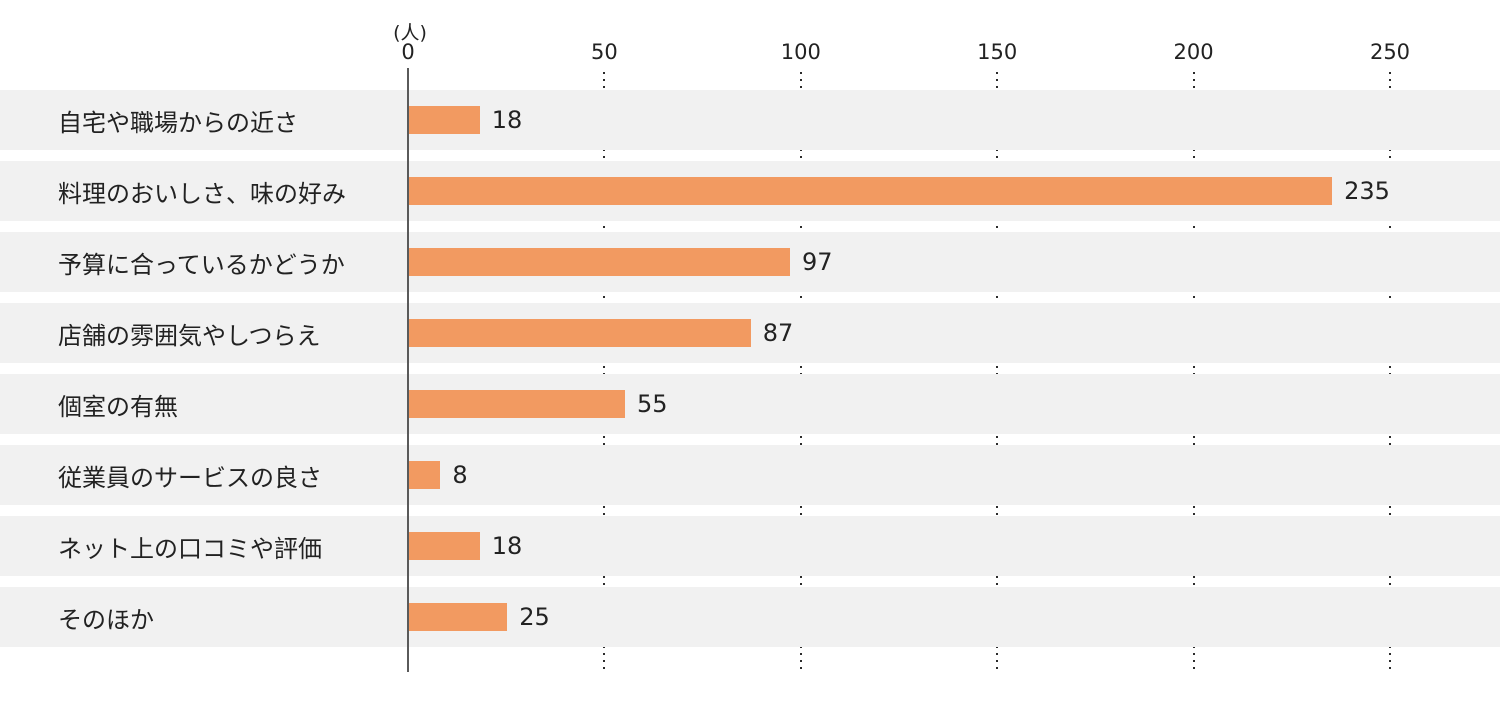 The height and width of the screenshot is (703, 1500). What do you see at coordinates (189, 335) in the screenshot?
I see `category-label: 店舗の雰囲気やしつらえ` at bounding box center [189, 335].